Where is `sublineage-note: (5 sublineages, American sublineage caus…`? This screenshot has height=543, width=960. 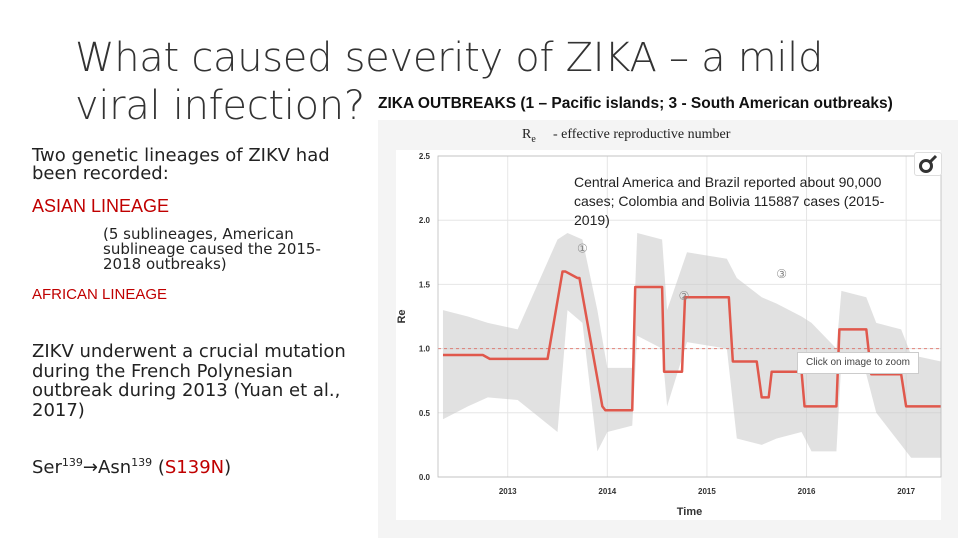 sublineage-note: (5 sublineages, American sublineage caus… is located at coordinates (212, 249).